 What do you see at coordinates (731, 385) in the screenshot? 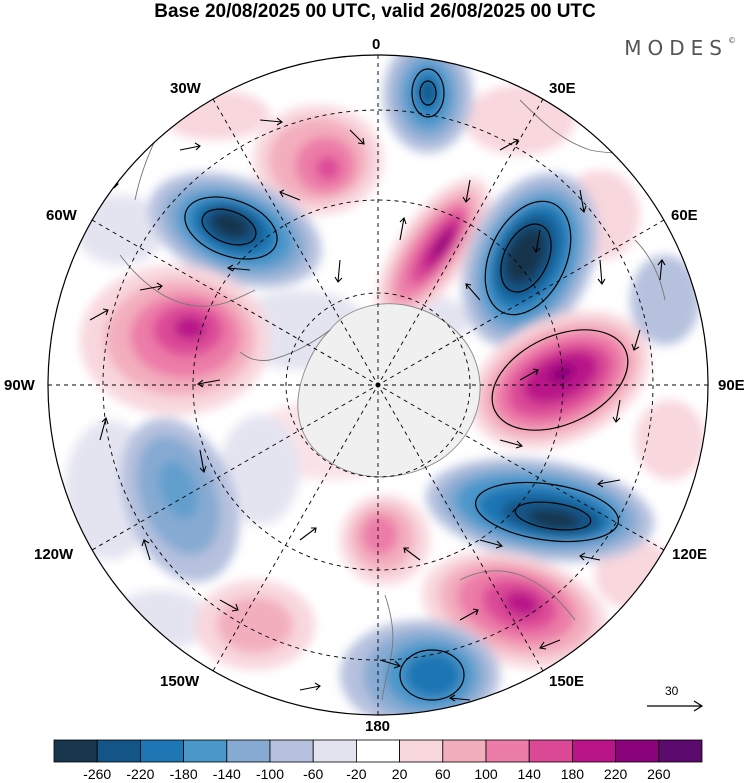
I see `longitude-label-90e: 90E` at bounding box center [731, 385].